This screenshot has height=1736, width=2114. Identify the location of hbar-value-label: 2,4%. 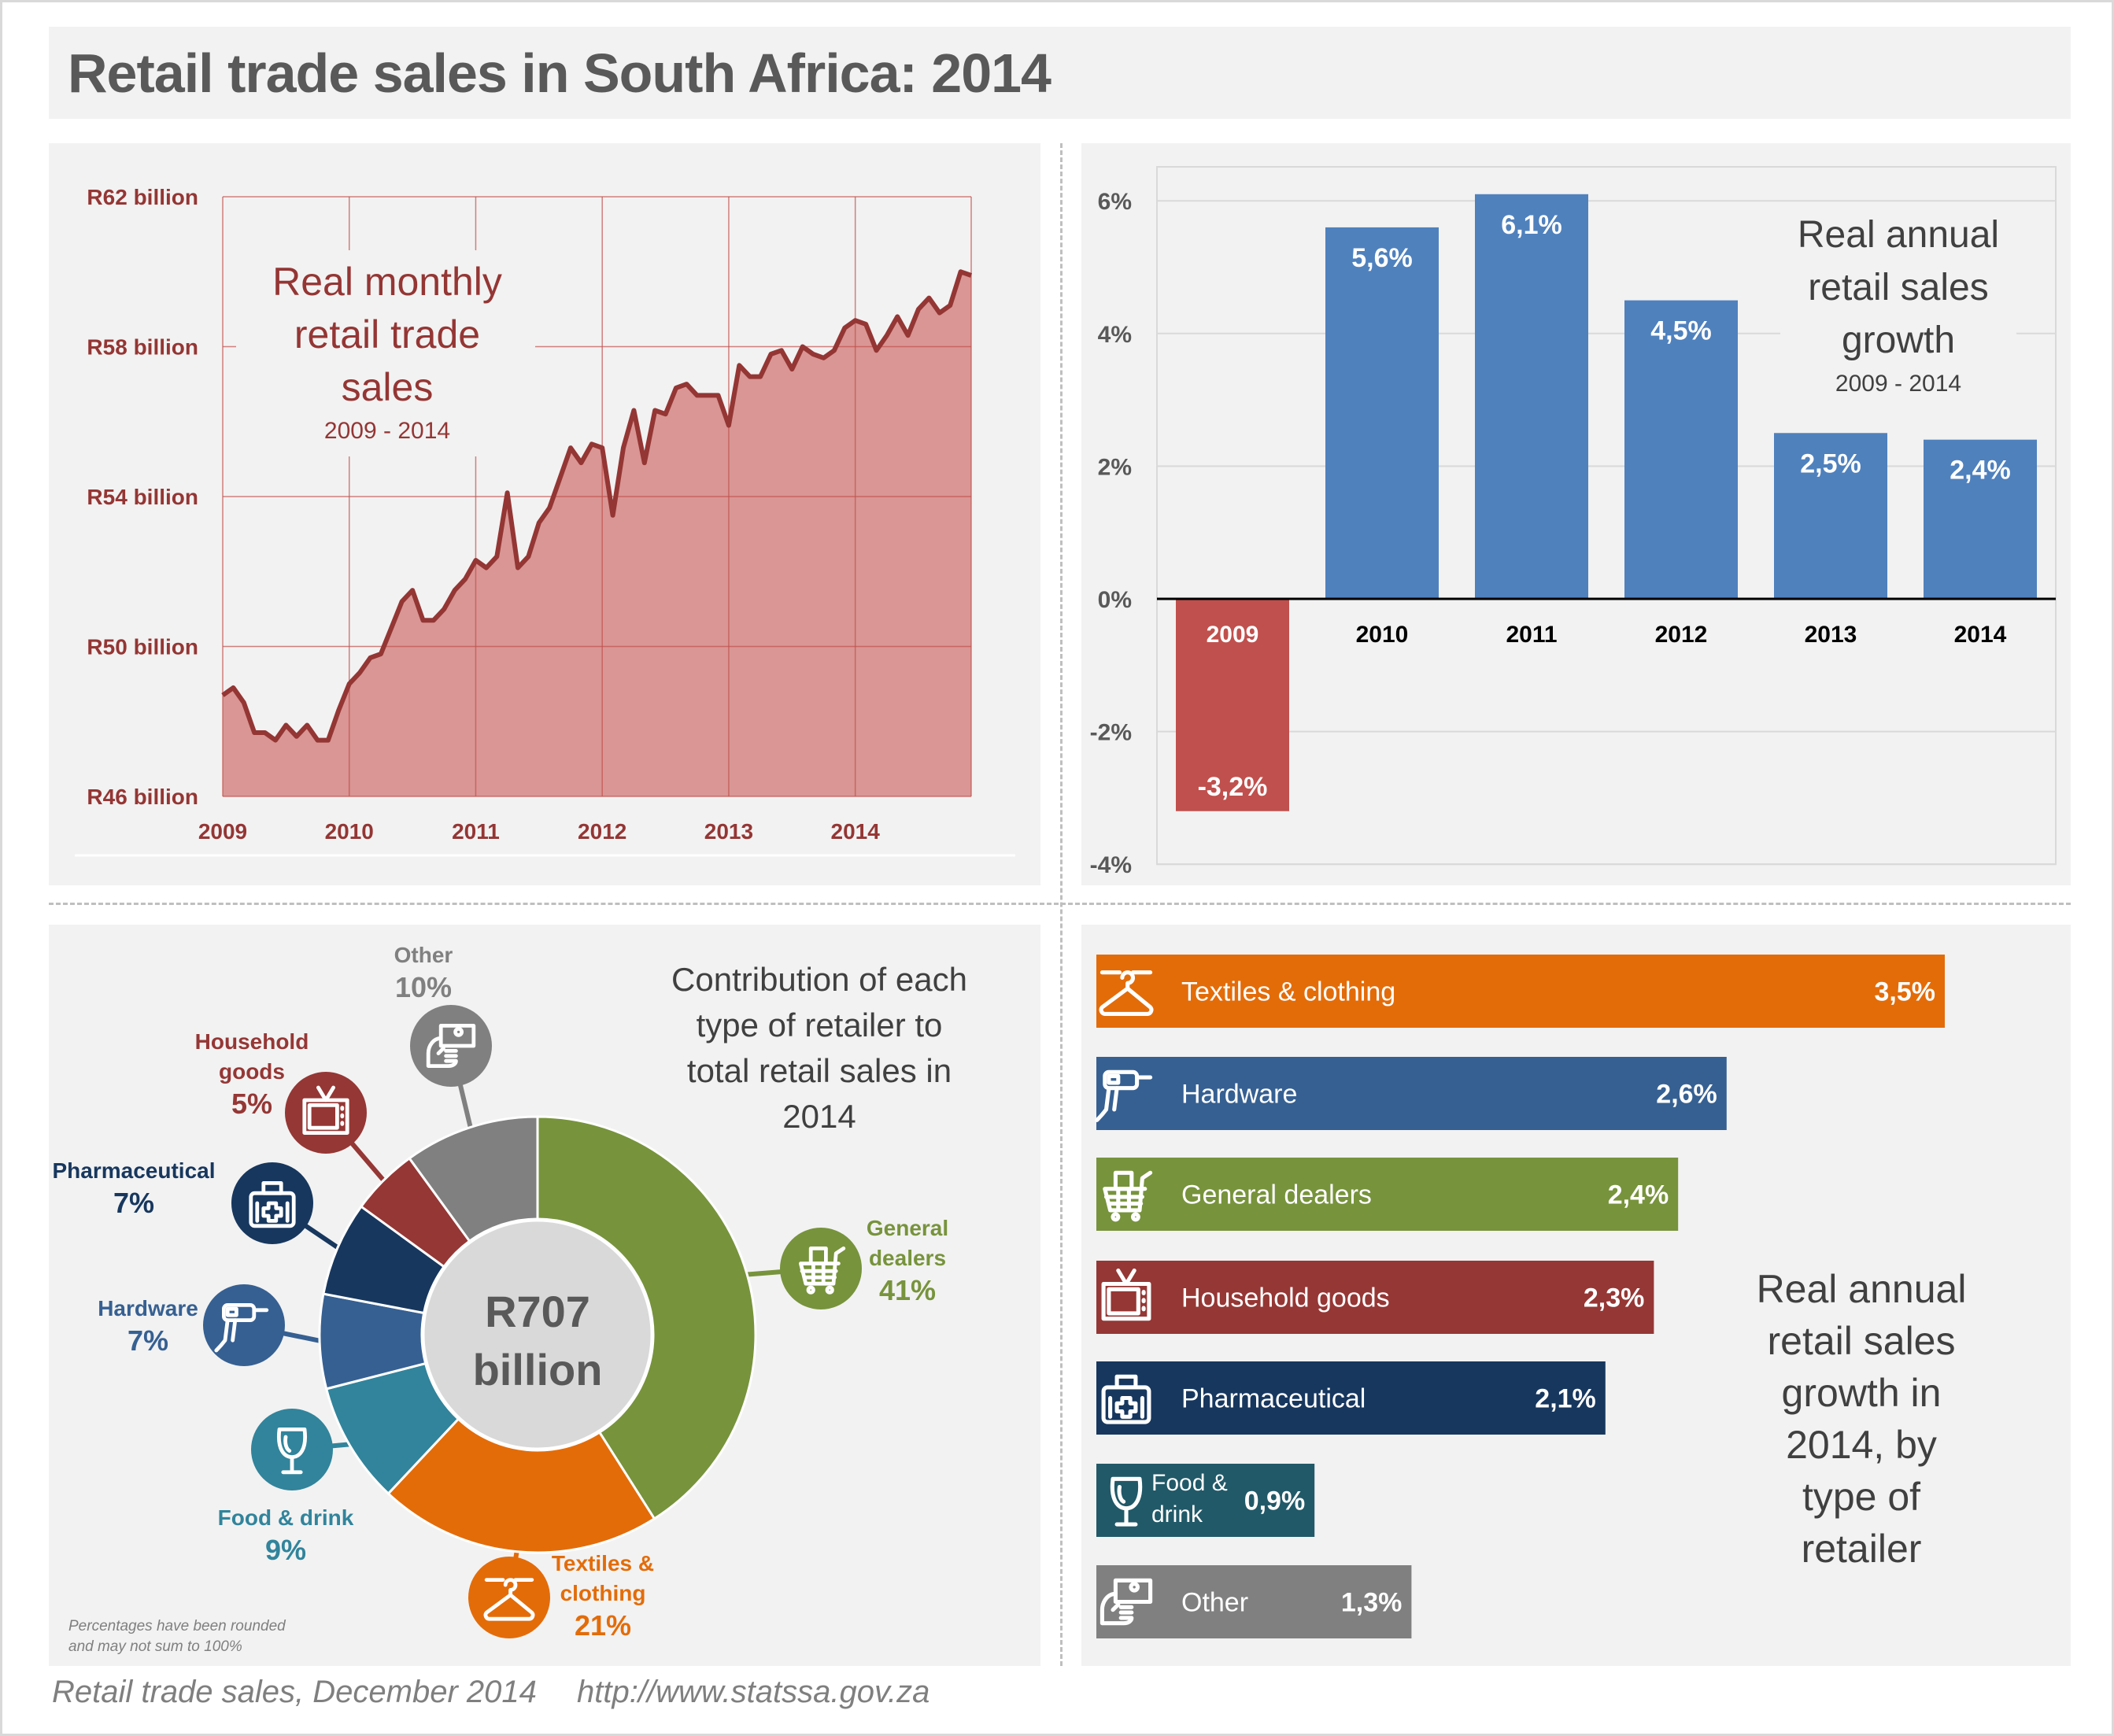
(1639, 1195).